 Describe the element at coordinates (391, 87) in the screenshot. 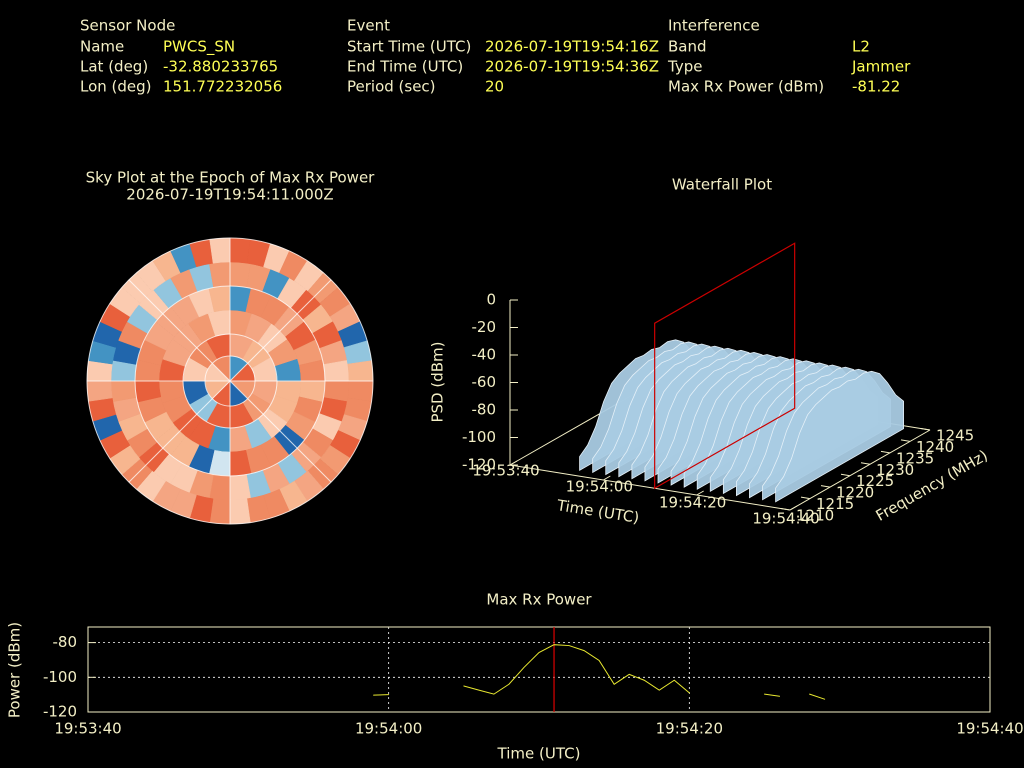

I see `field-label: Period (sec)` at that location.